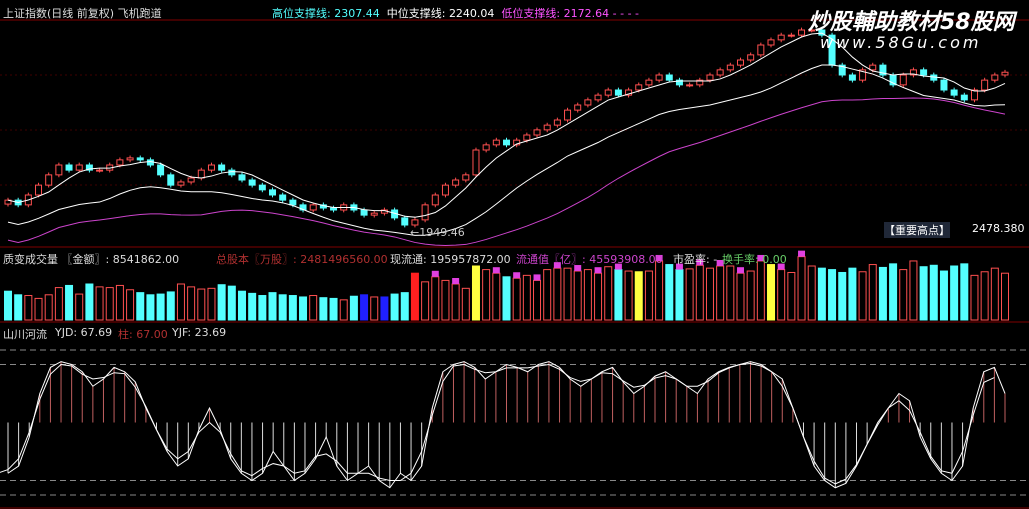 The width and height of the screenshot is (1029, 509). Describe the element at coordinates (25, 334) in the screenshot. I see `osc-name: 山川河流` at that location.